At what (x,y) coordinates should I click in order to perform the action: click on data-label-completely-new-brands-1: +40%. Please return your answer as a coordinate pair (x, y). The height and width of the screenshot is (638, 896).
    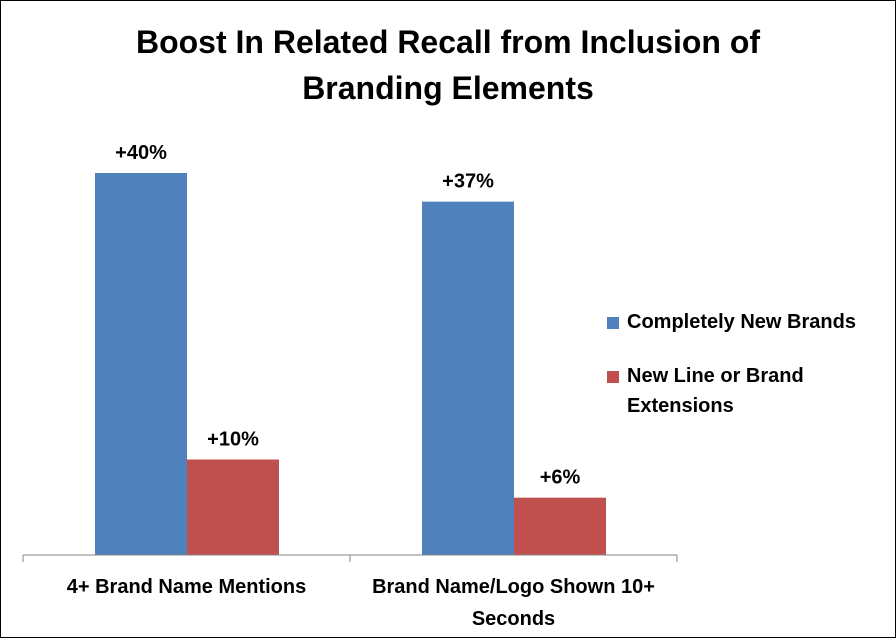
    Looking at the image, I should click on (141, 153).